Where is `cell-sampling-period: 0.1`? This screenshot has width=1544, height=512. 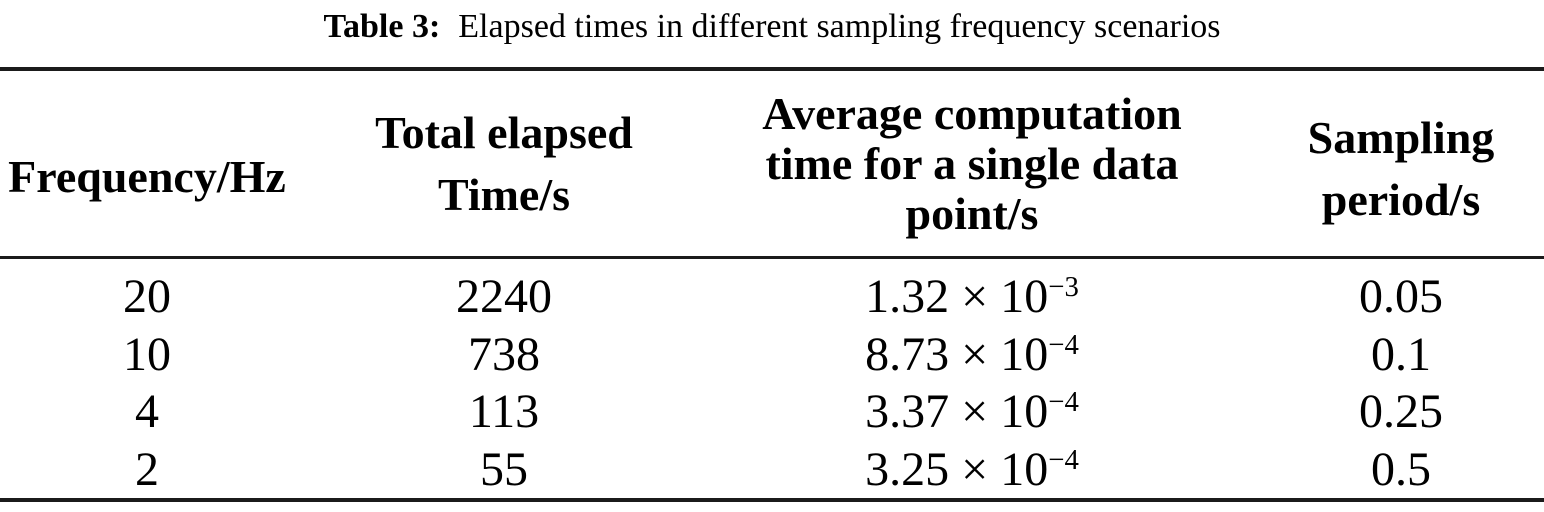
cell-sampling-period: 0.1 is located at coordinates (1401, 354).